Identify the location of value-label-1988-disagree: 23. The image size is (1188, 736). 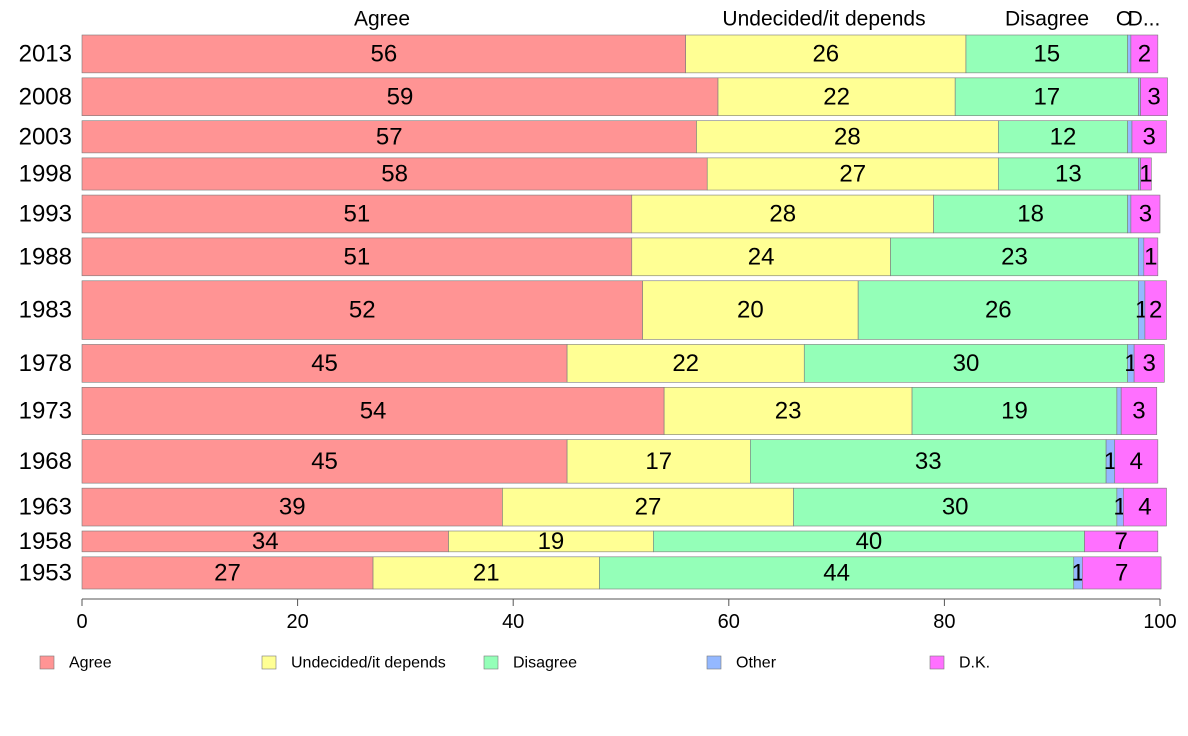
(1014, 256).